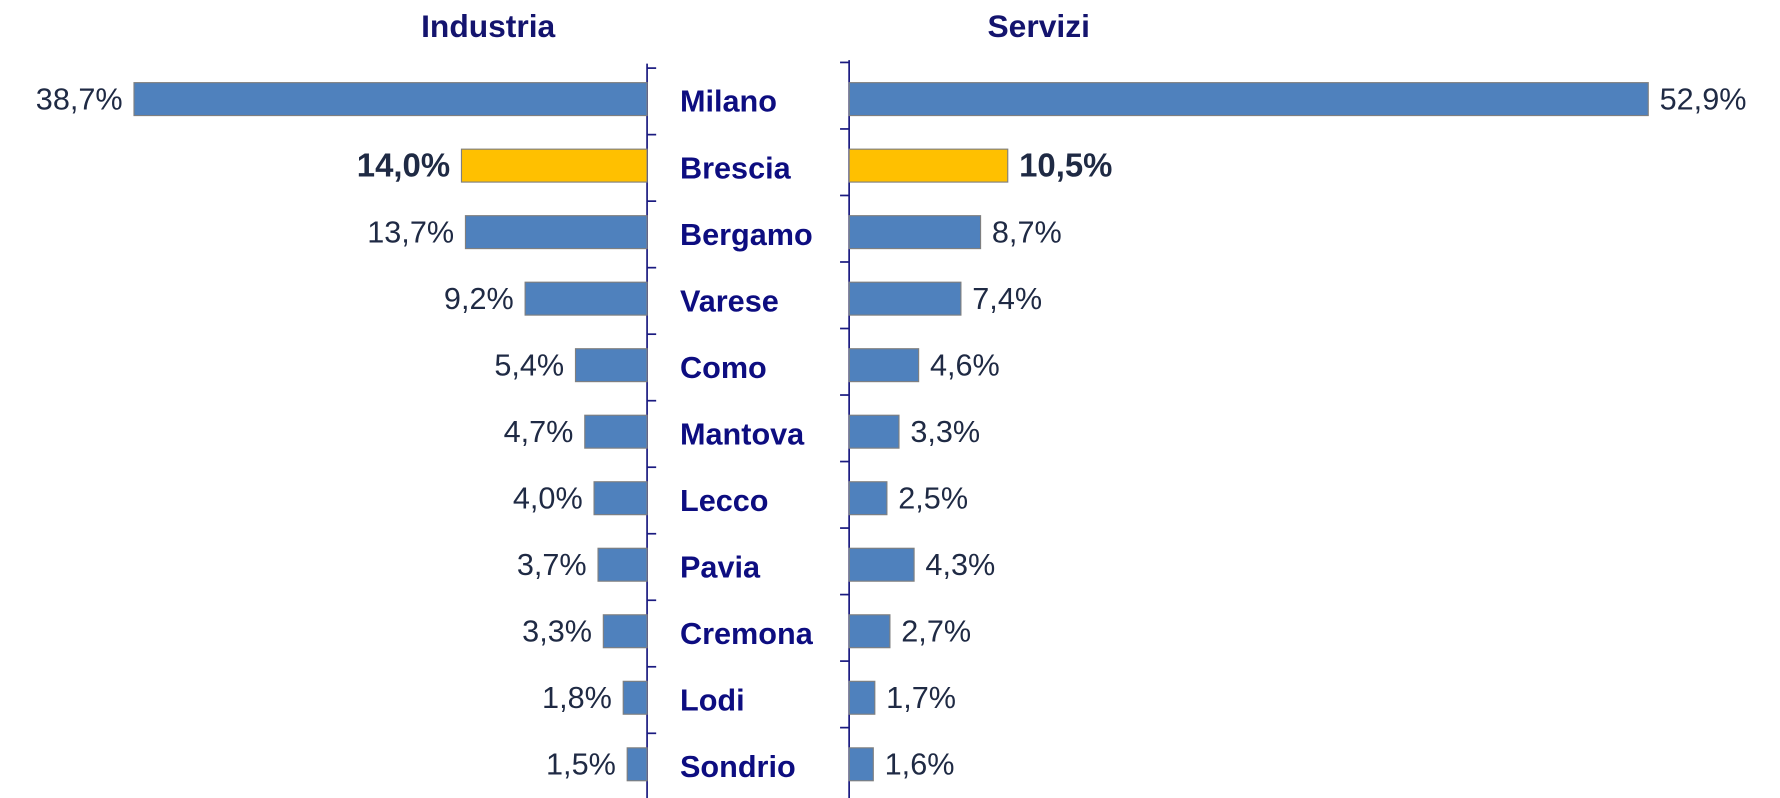 The width and height of the screenshot is (1780, 798). Describe the element at coordinates (965, 366) in the screenshot. I see `value-label: 4,6%` at that location.